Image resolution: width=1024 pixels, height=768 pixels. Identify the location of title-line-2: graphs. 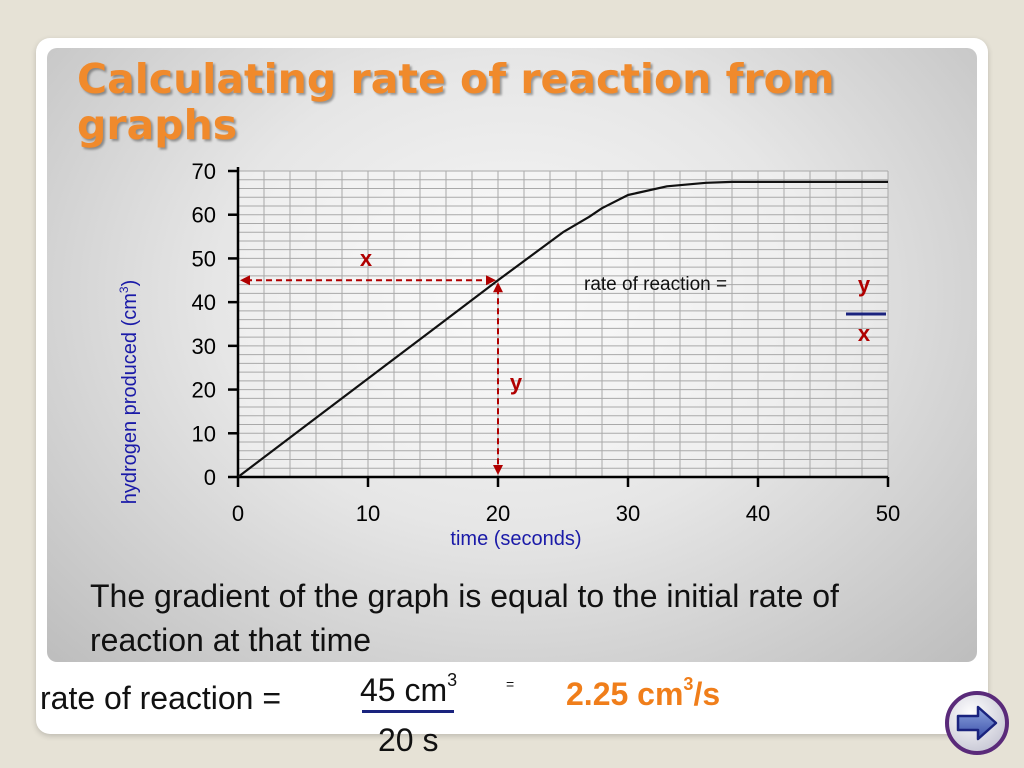
(157, 125).